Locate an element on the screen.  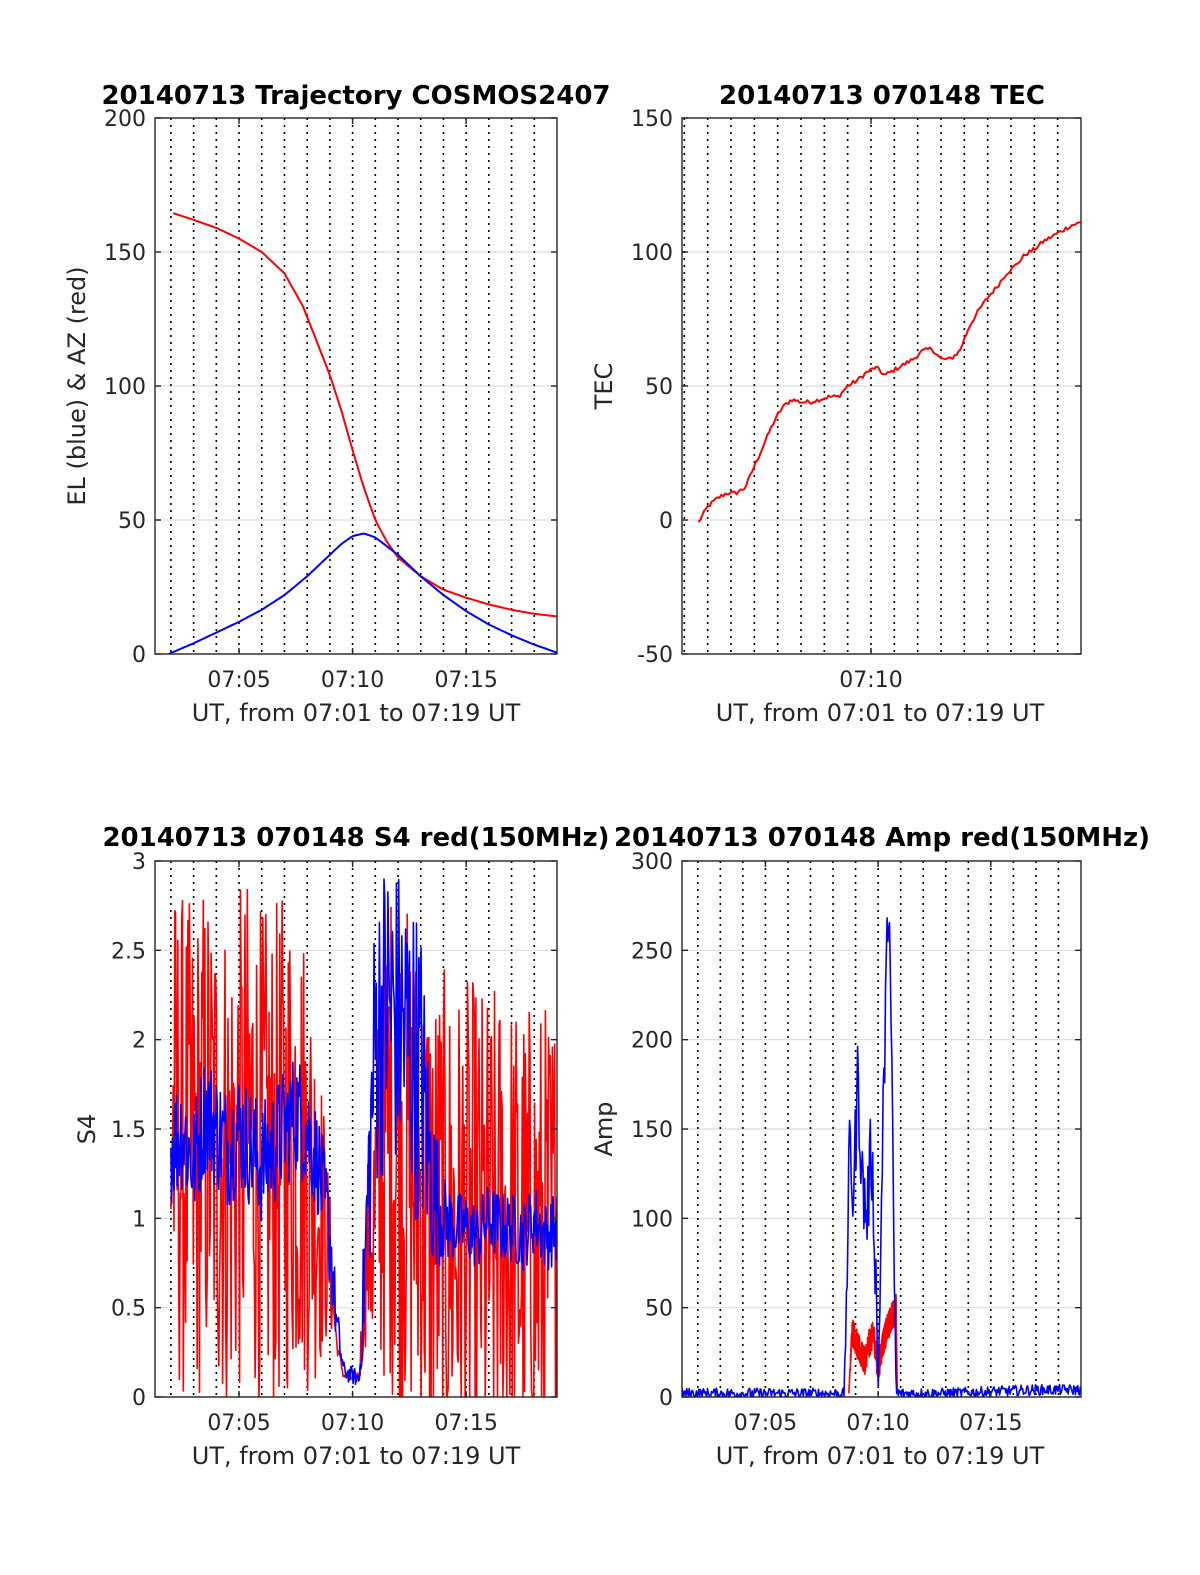
y-tick-label: 300 is located at coordinates (652, 862).